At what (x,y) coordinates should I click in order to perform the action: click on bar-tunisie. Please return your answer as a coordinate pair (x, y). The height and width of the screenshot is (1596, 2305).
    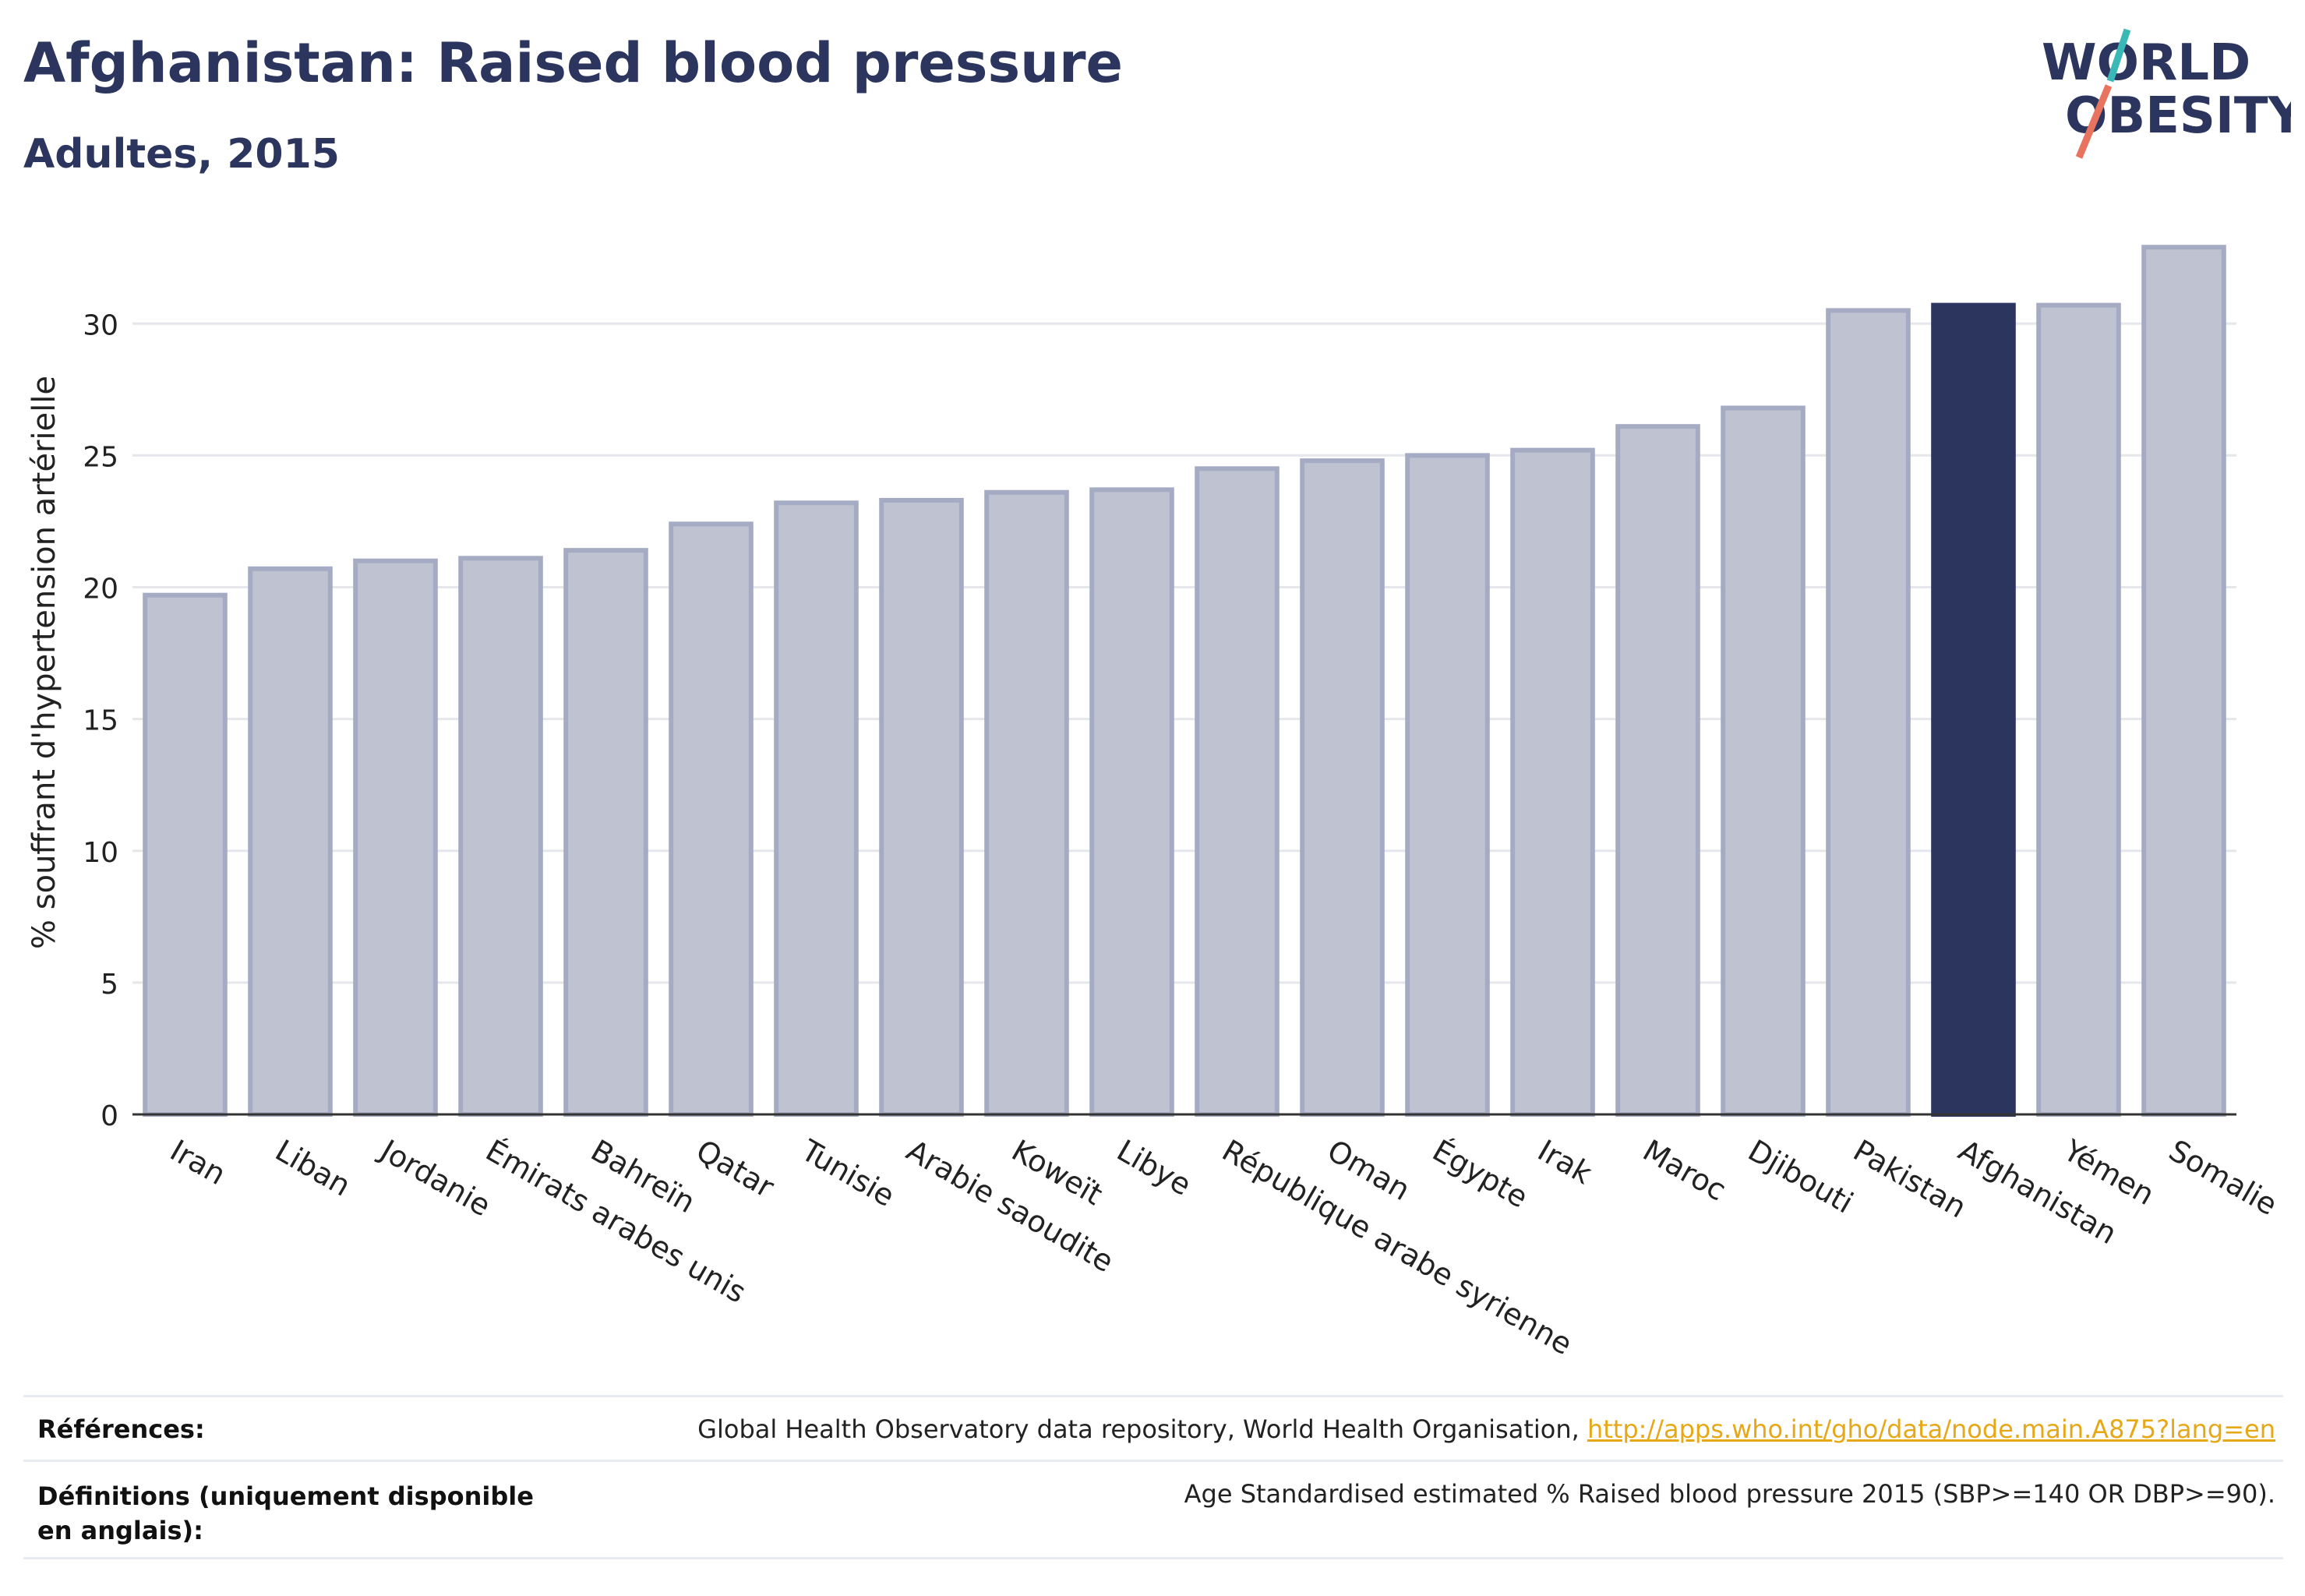
    Looking at the image, I should click on (816, 808).